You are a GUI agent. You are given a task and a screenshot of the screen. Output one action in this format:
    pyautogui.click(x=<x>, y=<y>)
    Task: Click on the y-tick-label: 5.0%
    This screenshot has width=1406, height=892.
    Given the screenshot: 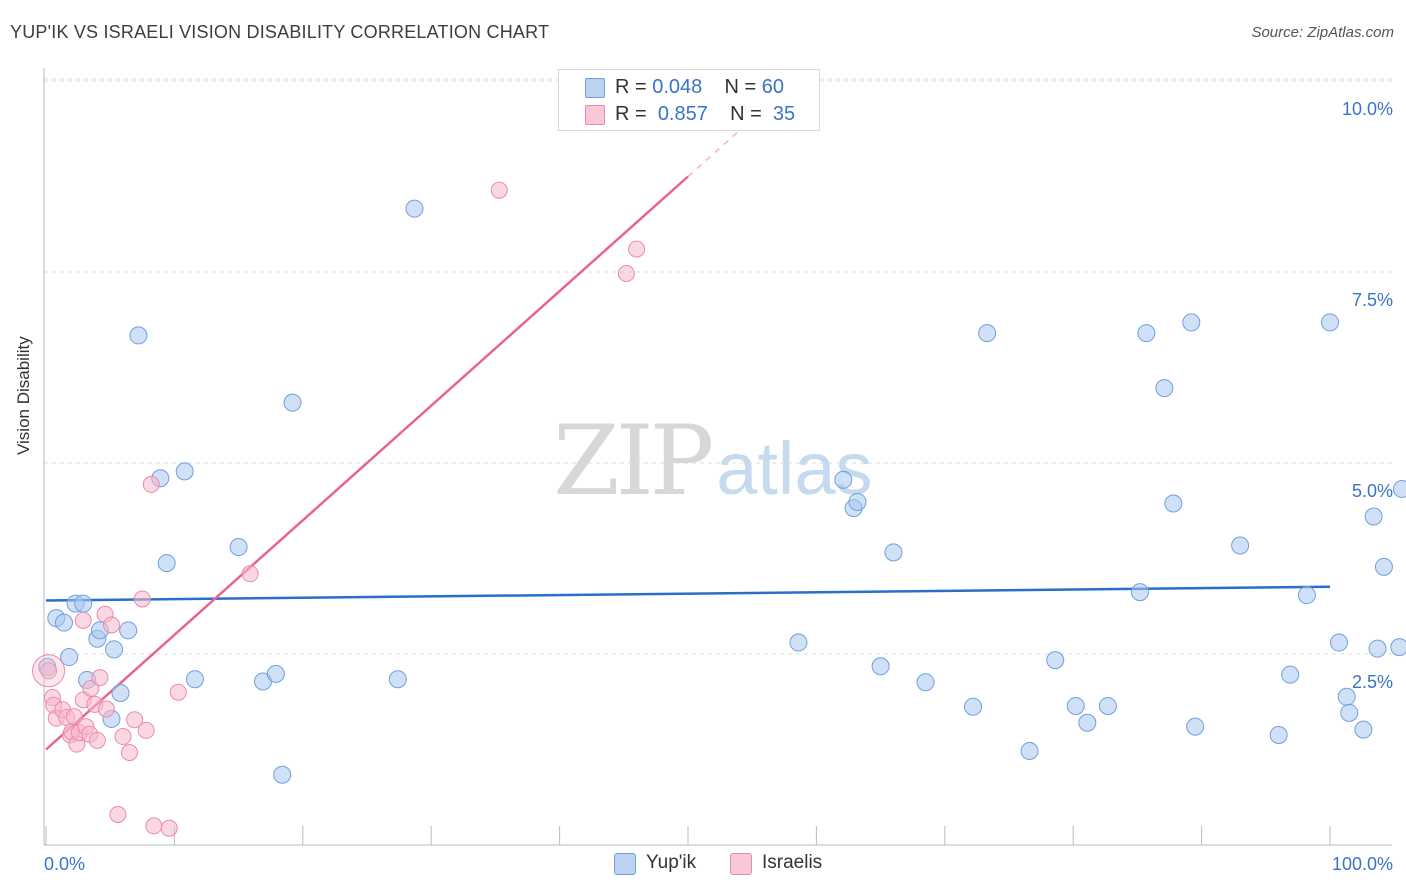 What is the action you would take?
    pyautogui.click(x=1372, y=491)
    